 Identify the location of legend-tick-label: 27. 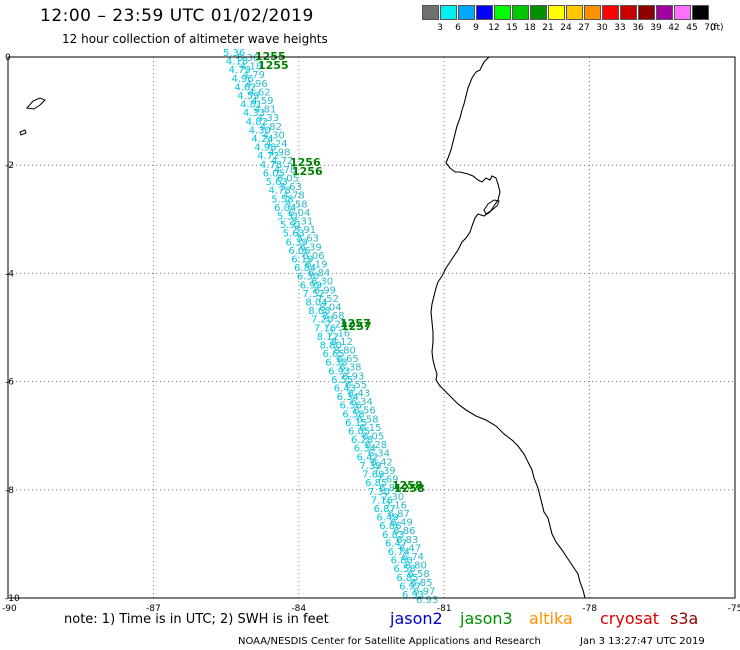
(584, 28).